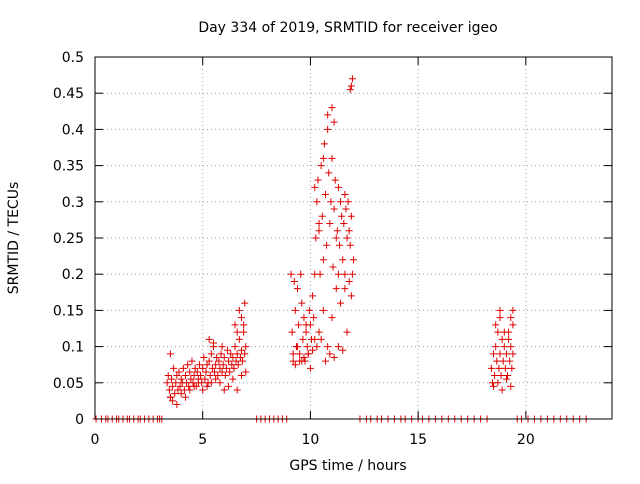 Image resolution: width=640 pixels, height=484 pixels. What do you see at coordinates (73, 130) in the screenshot?
I see `y-tick-label: 0.4` at bounding box center [73, 130].